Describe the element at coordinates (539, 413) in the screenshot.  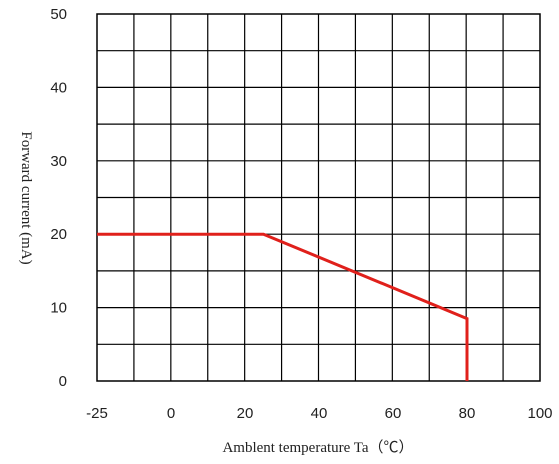
I see `x-tick-label: 100` at that location.